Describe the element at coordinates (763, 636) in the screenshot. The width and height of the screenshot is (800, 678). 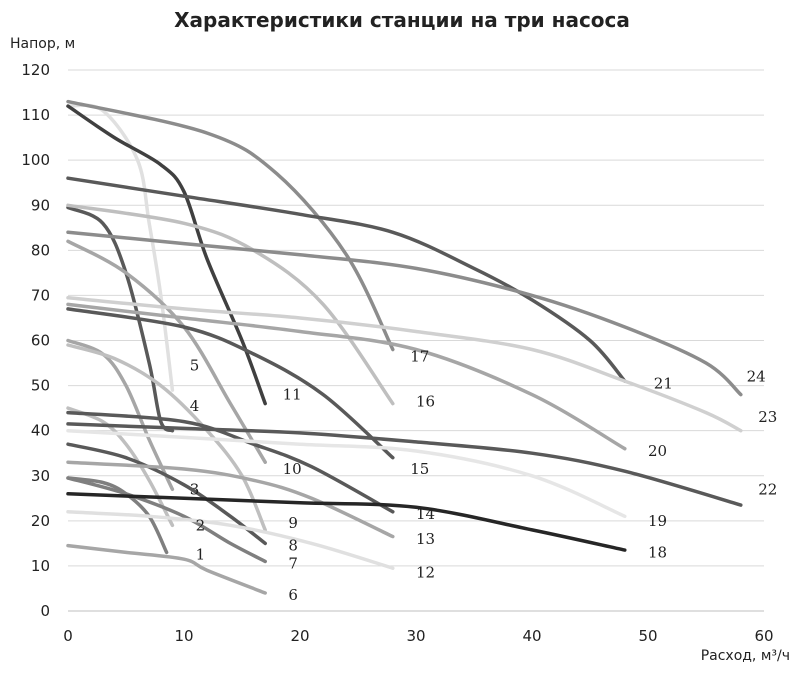
I see `x-tick-label: 60` at that location.